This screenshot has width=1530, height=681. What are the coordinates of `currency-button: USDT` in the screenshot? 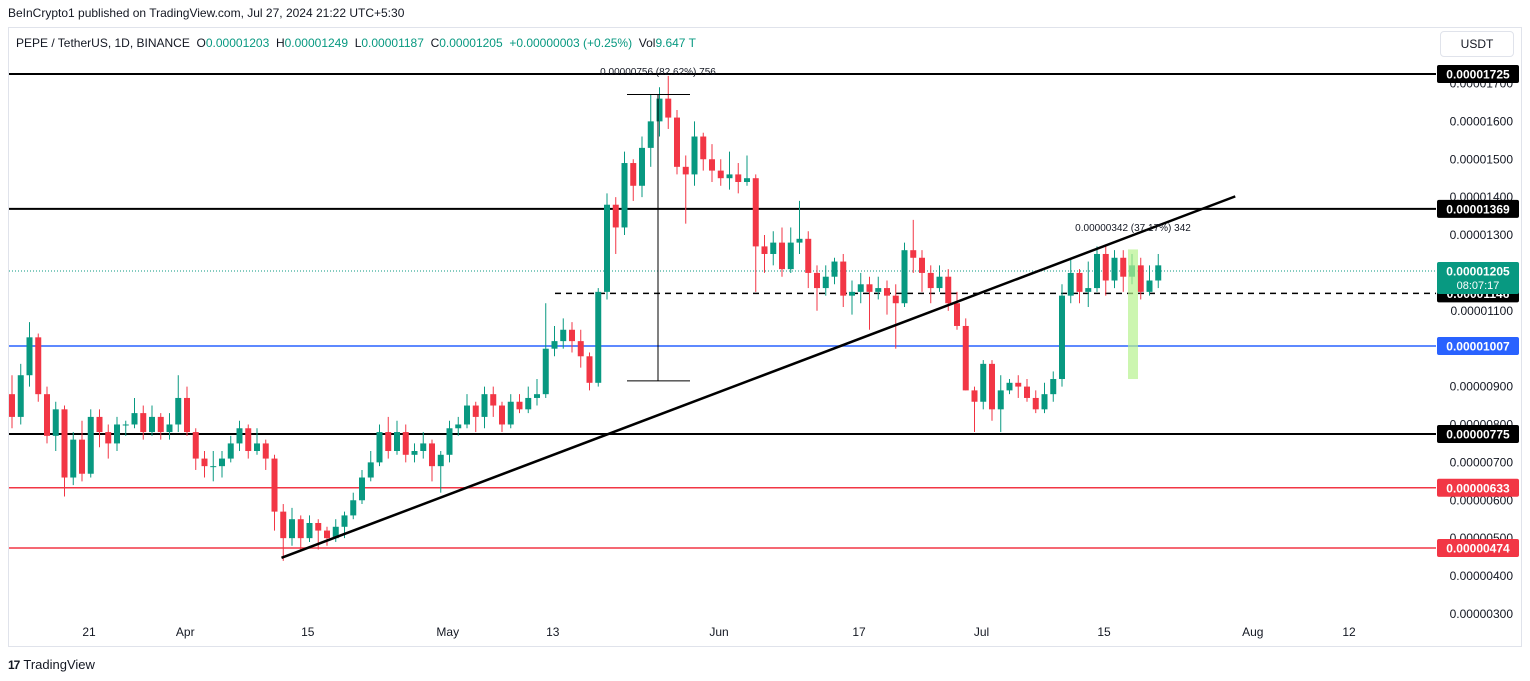 It's located at (1477, 44).